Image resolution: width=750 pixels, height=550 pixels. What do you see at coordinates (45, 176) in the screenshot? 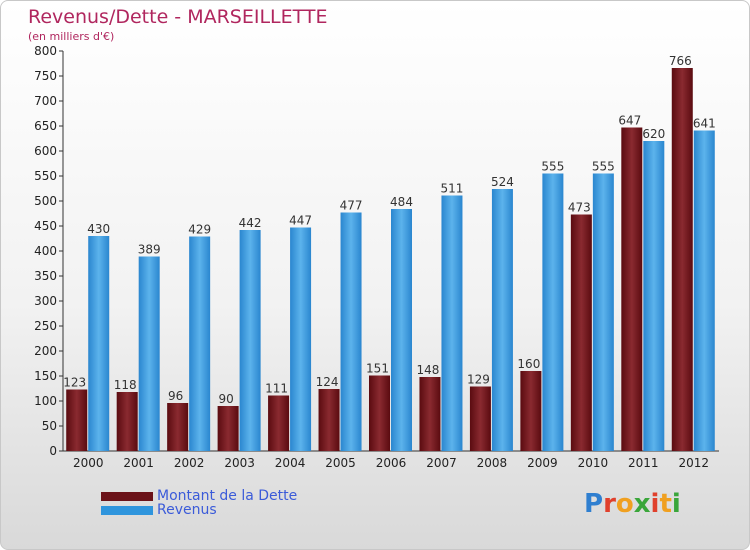
I see `y-tick-label: 550` at bounding box center [45, 176].